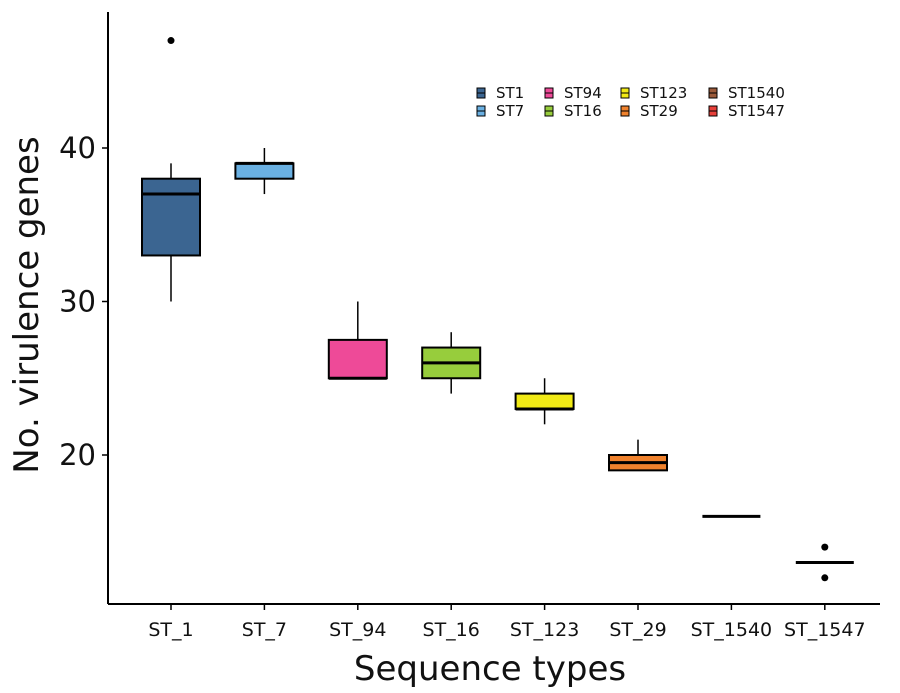 Image resolution: width=900 pixels, height=693 pixels. What do you see at coordinates (663, 93) in the screenshot?
I see `legend-label: ST123` at bounding box center [663, 93].